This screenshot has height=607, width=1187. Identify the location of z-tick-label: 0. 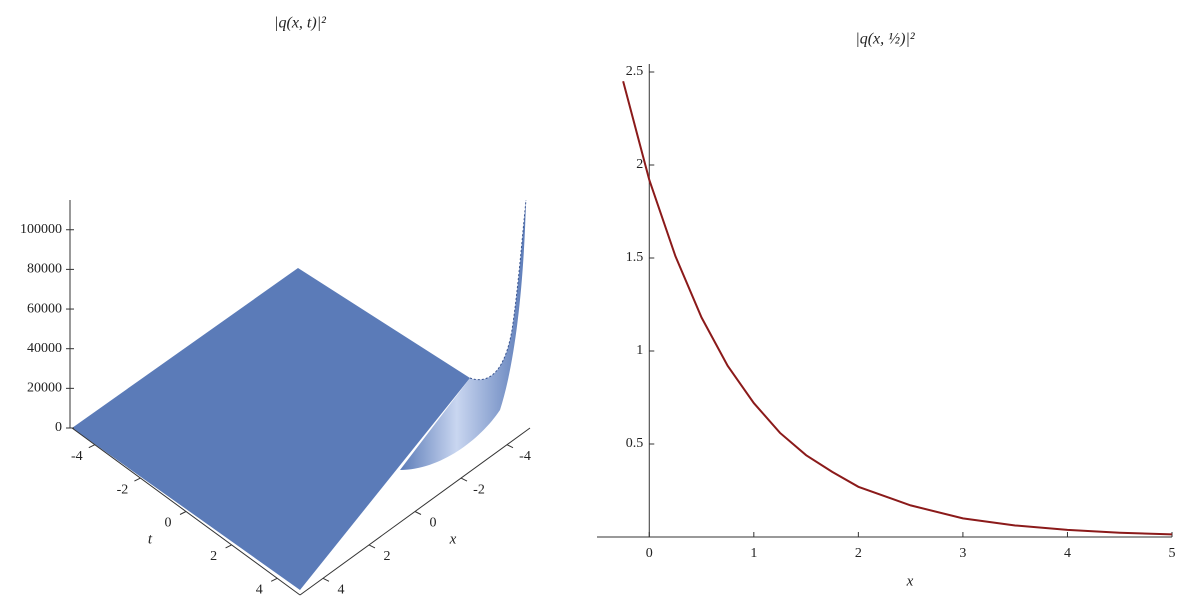
(58, 427).